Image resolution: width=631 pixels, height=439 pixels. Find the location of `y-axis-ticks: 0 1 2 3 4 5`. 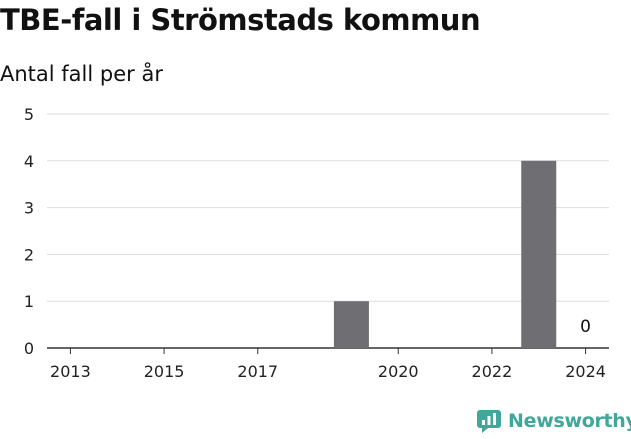

y-axis-ticks: 0 1 2 3 4 5 is located at coordinates (29, 231).